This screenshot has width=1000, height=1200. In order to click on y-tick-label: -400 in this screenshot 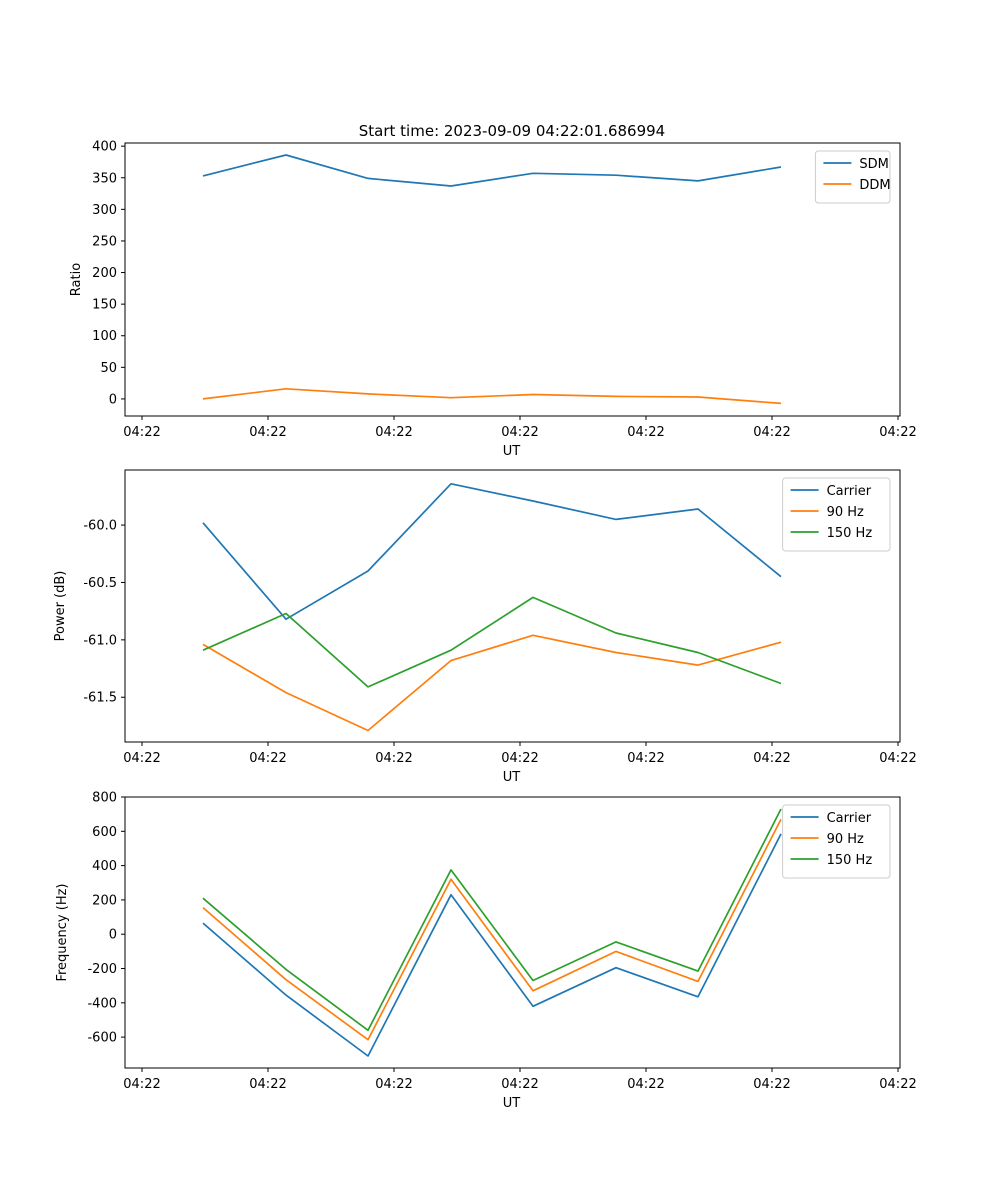, I will do `click(102, 1003)`.